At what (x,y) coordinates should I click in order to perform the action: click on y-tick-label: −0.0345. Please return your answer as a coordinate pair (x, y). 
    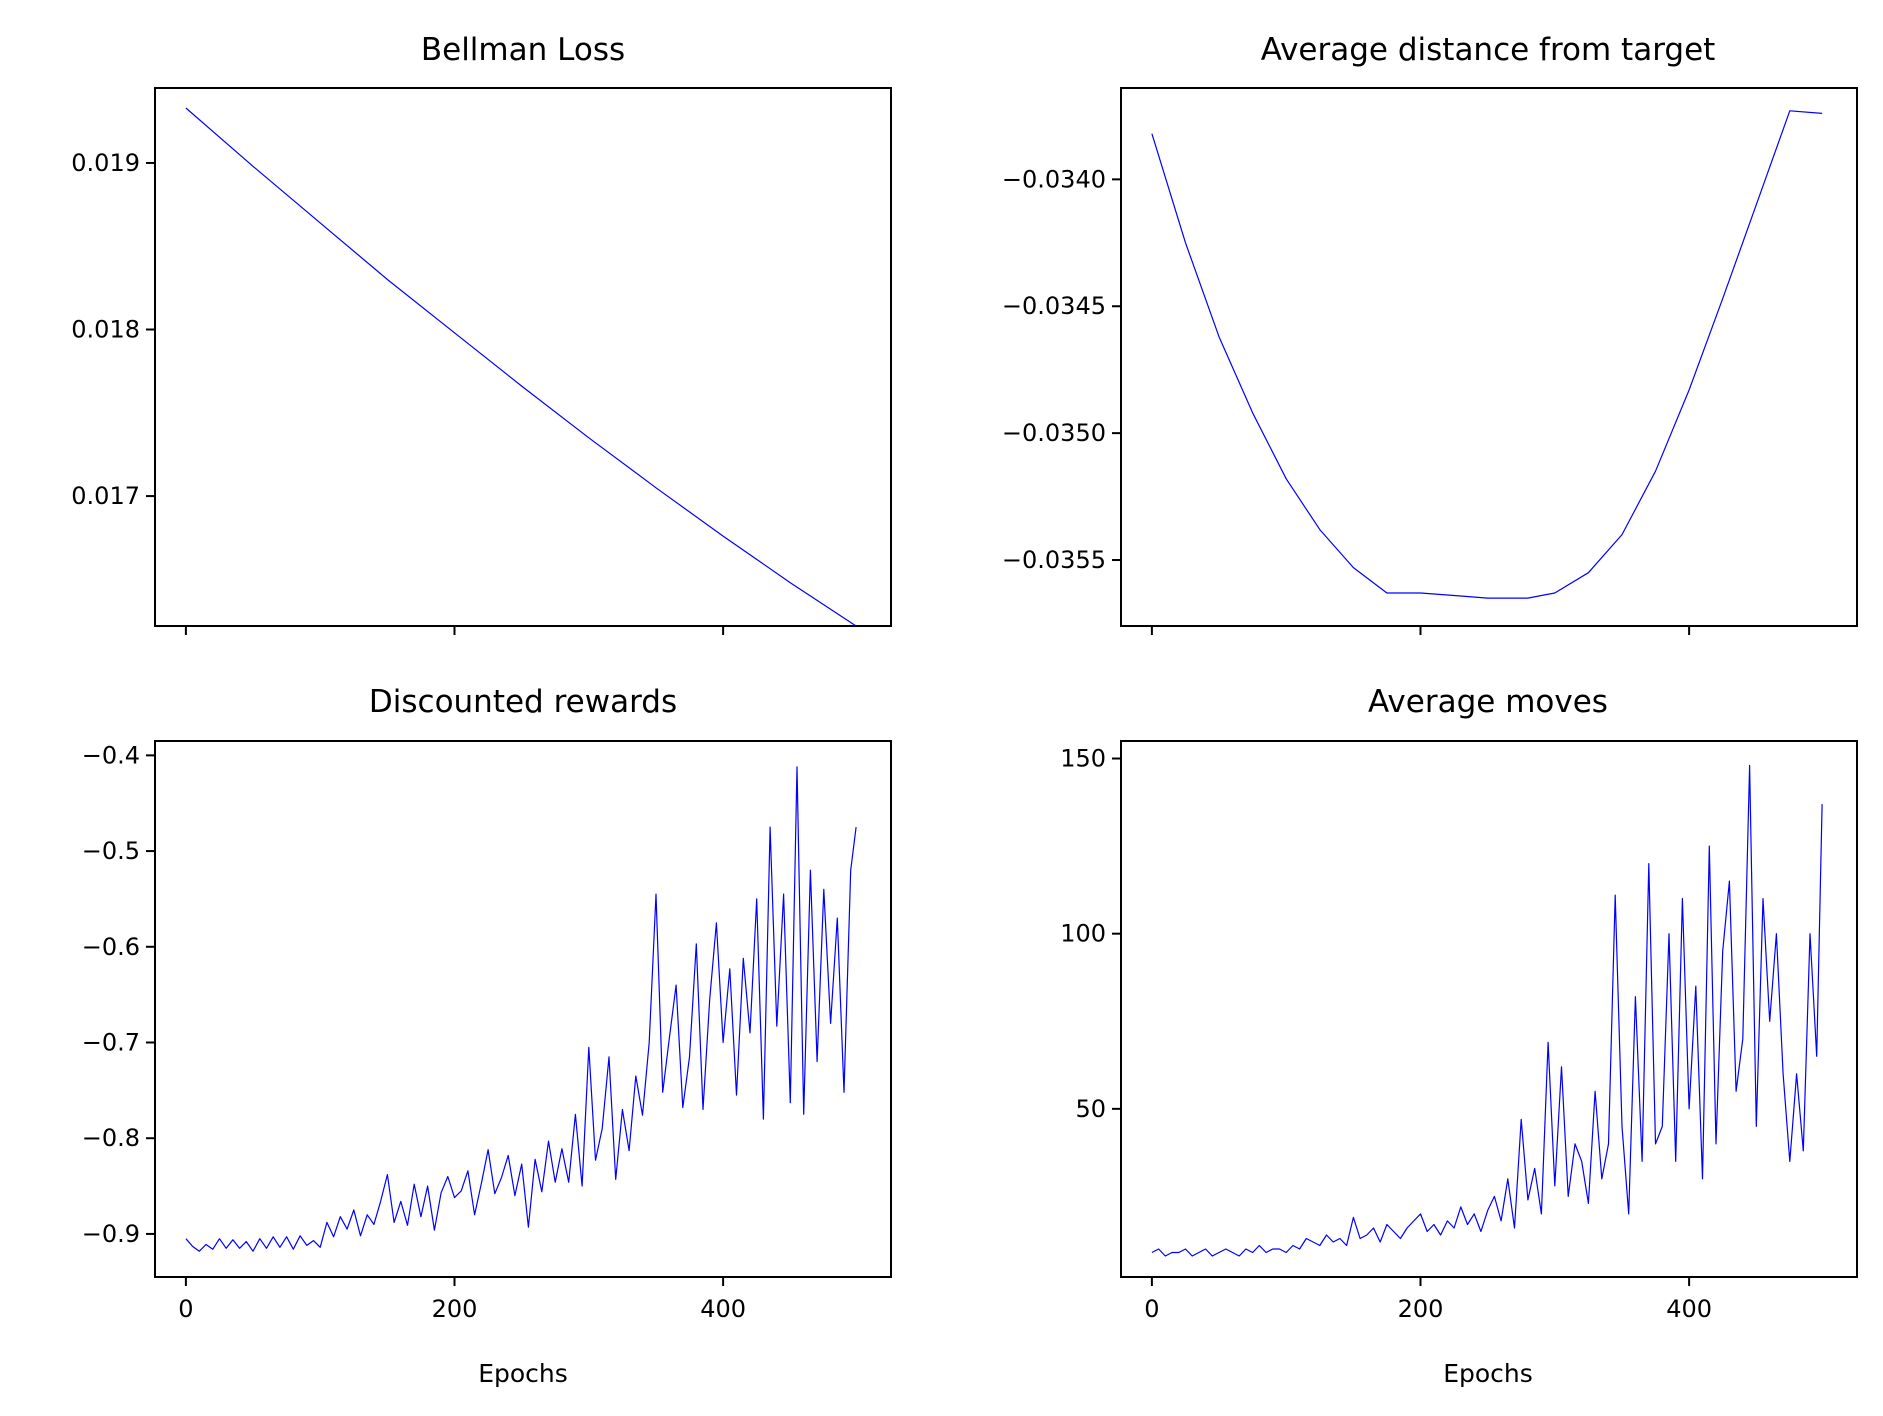
    Looking at the image, I should click on (1054, 306).